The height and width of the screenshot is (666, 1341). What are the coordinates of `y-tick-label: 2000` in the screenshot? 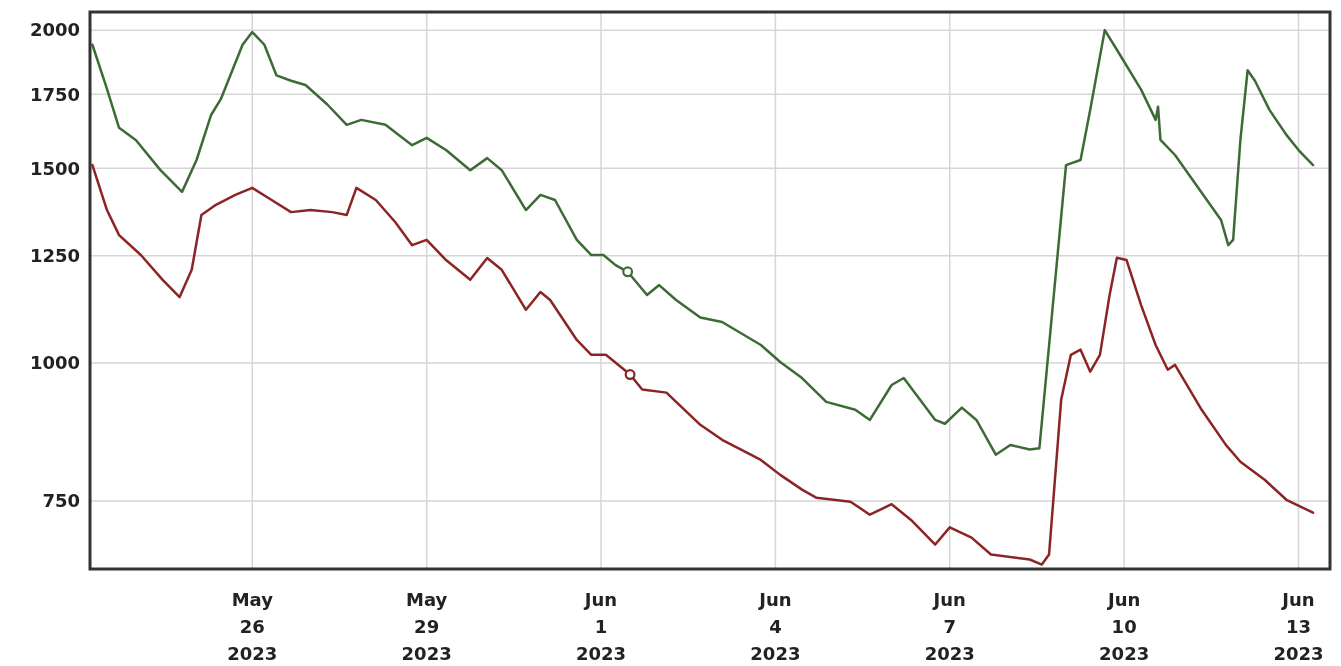 It's located at (54, 30).